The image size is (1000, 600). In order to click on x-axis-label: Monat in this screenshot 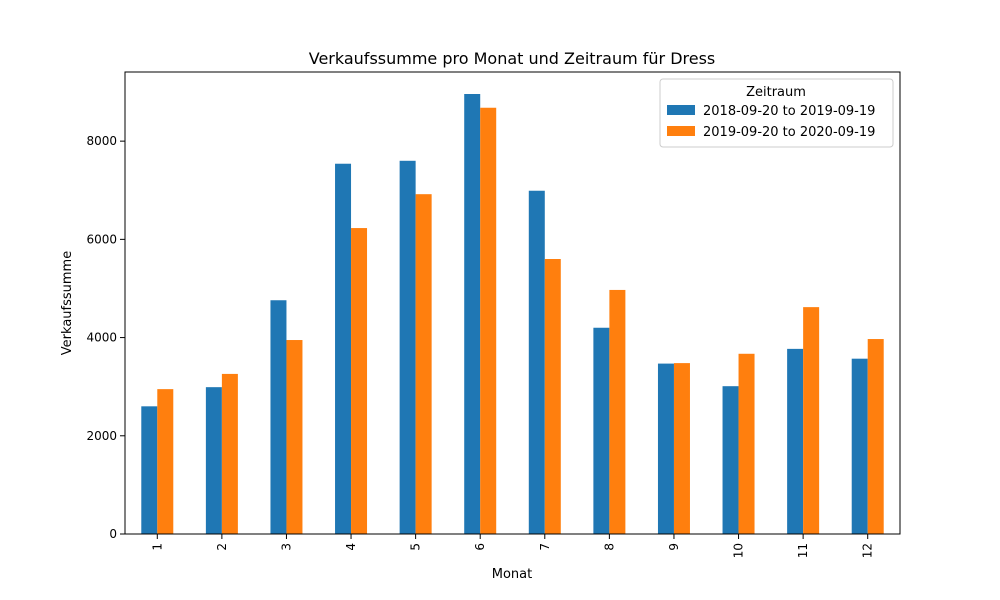, I will do `click(512, 574)`.